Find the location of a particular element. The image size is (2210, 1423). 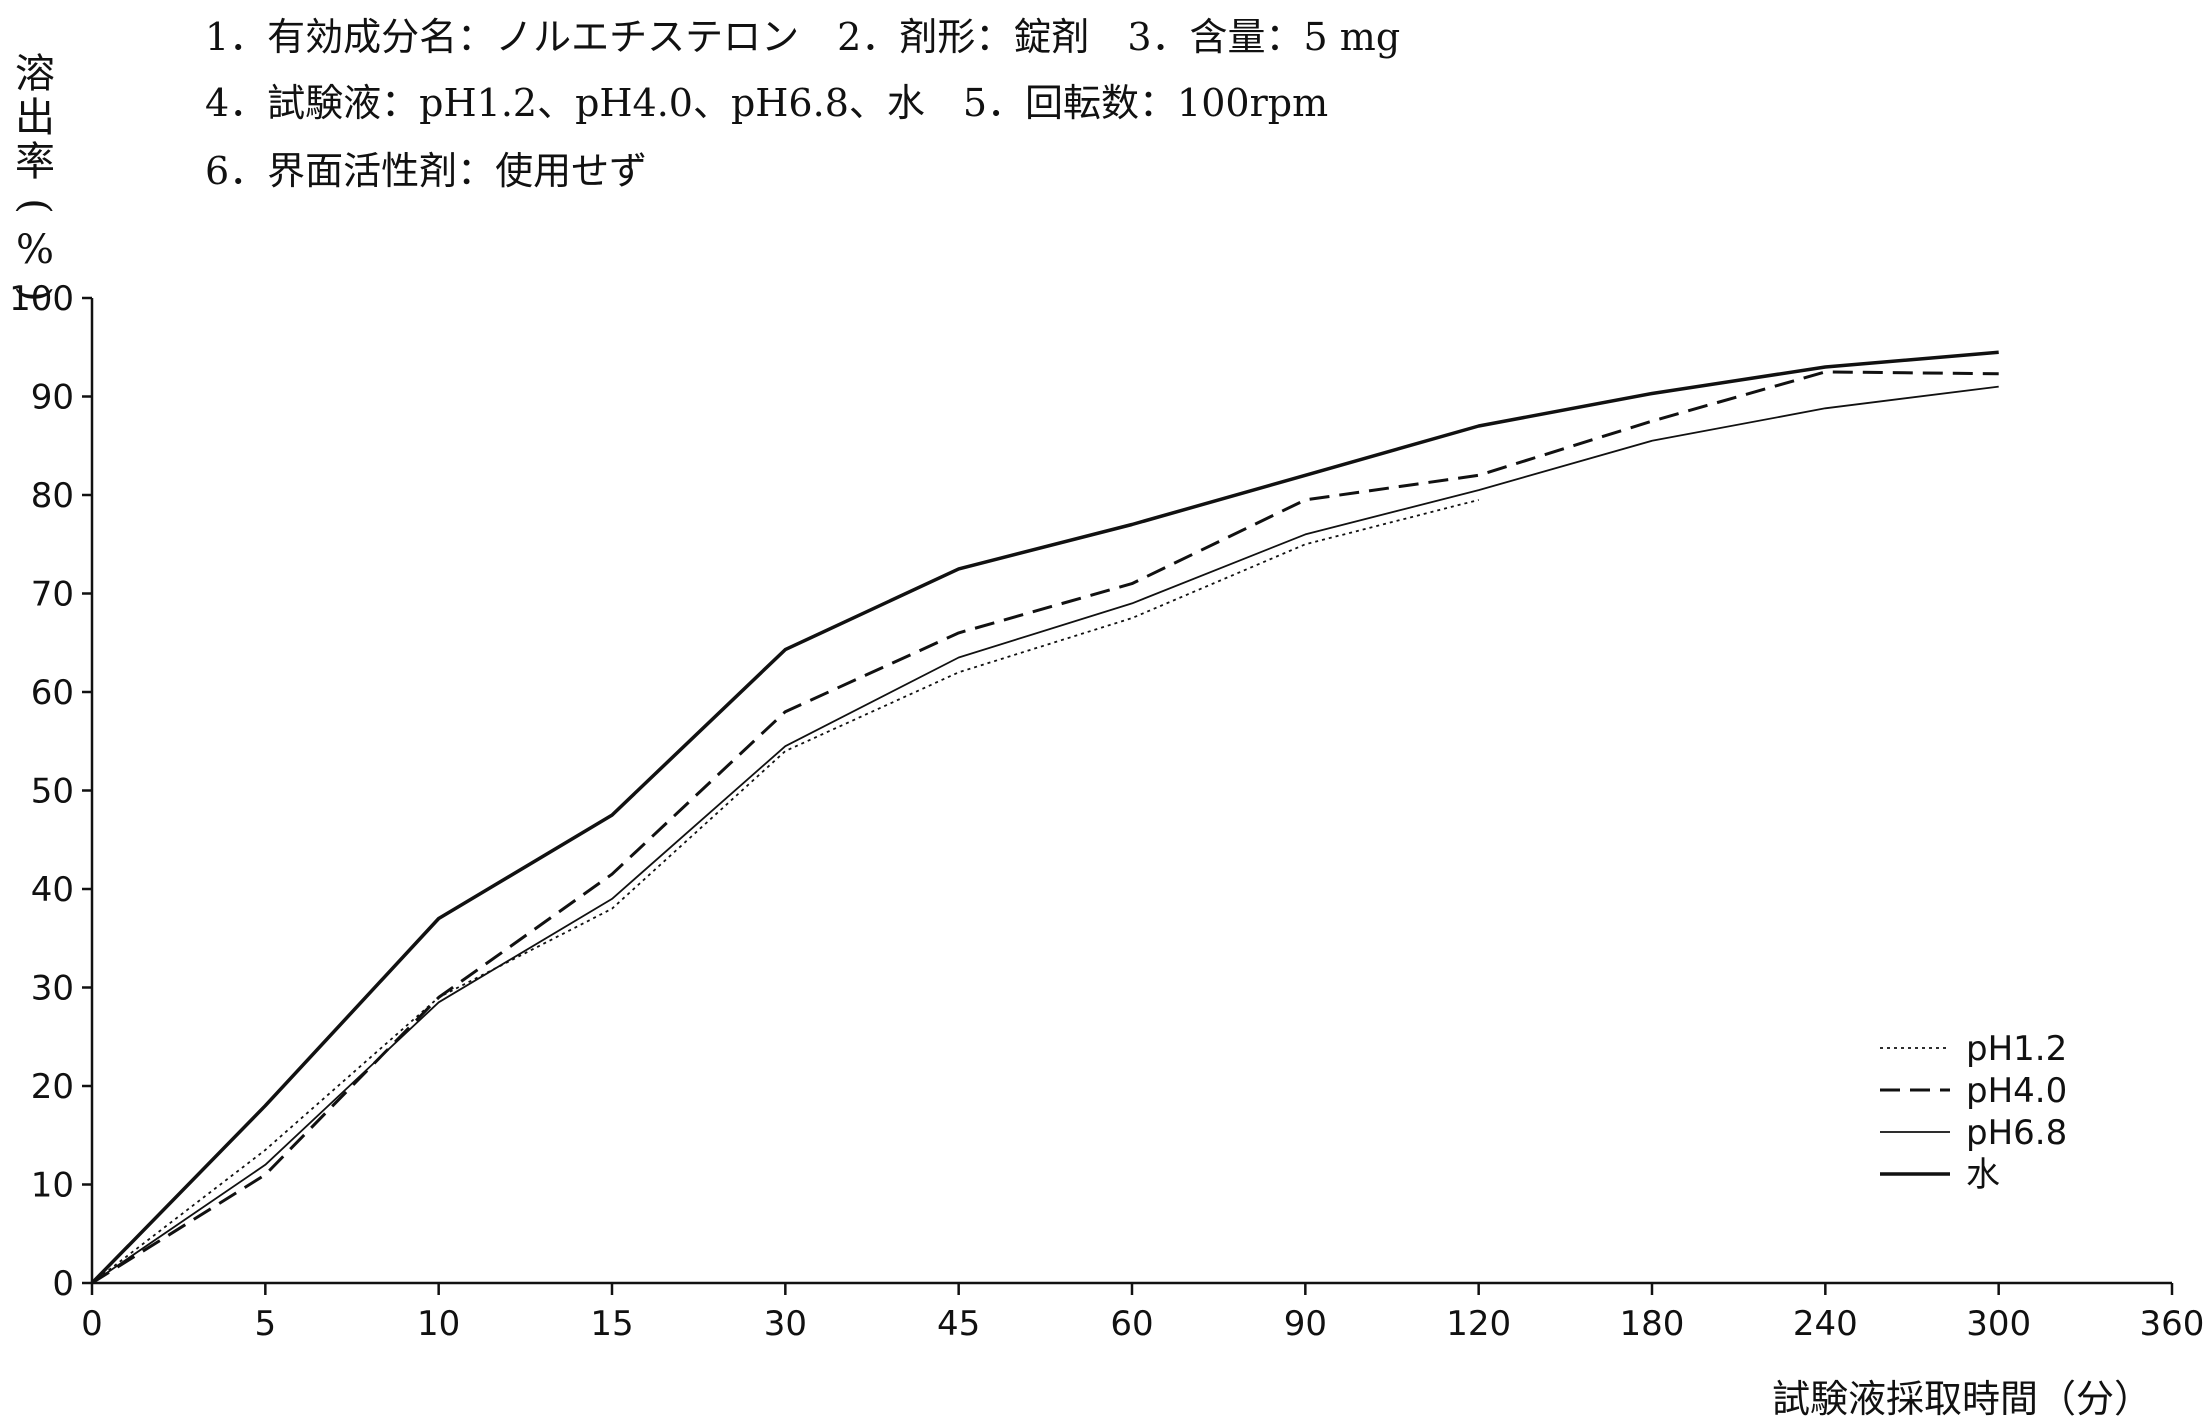

header-line-2: 4．試験液：pH1.2、pH4.0、pH6.8、水 5．回転数：100rpm is located at coordinates (767, 103).